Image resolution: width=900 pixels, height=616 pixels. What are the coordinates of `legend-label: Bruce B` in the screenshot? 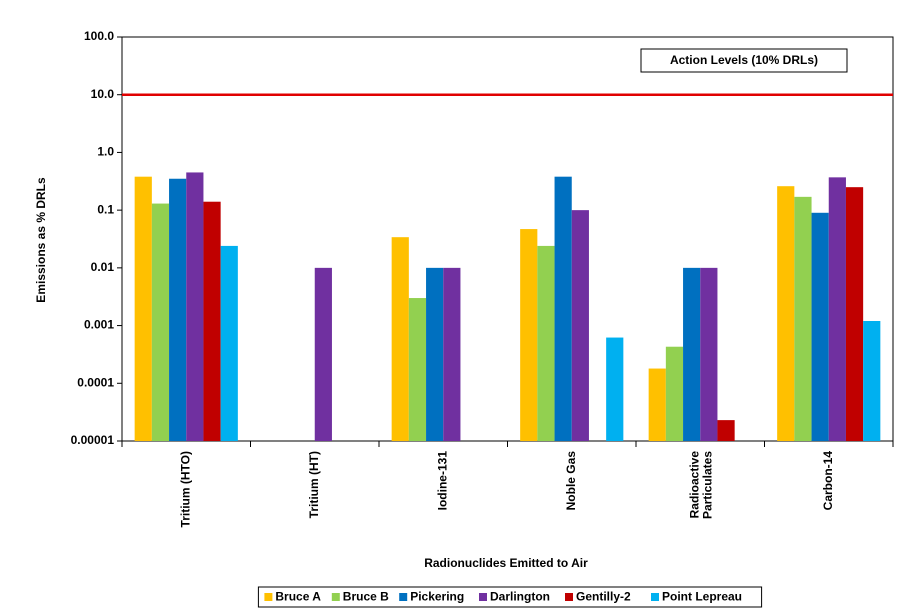 It's located at (366, 597).